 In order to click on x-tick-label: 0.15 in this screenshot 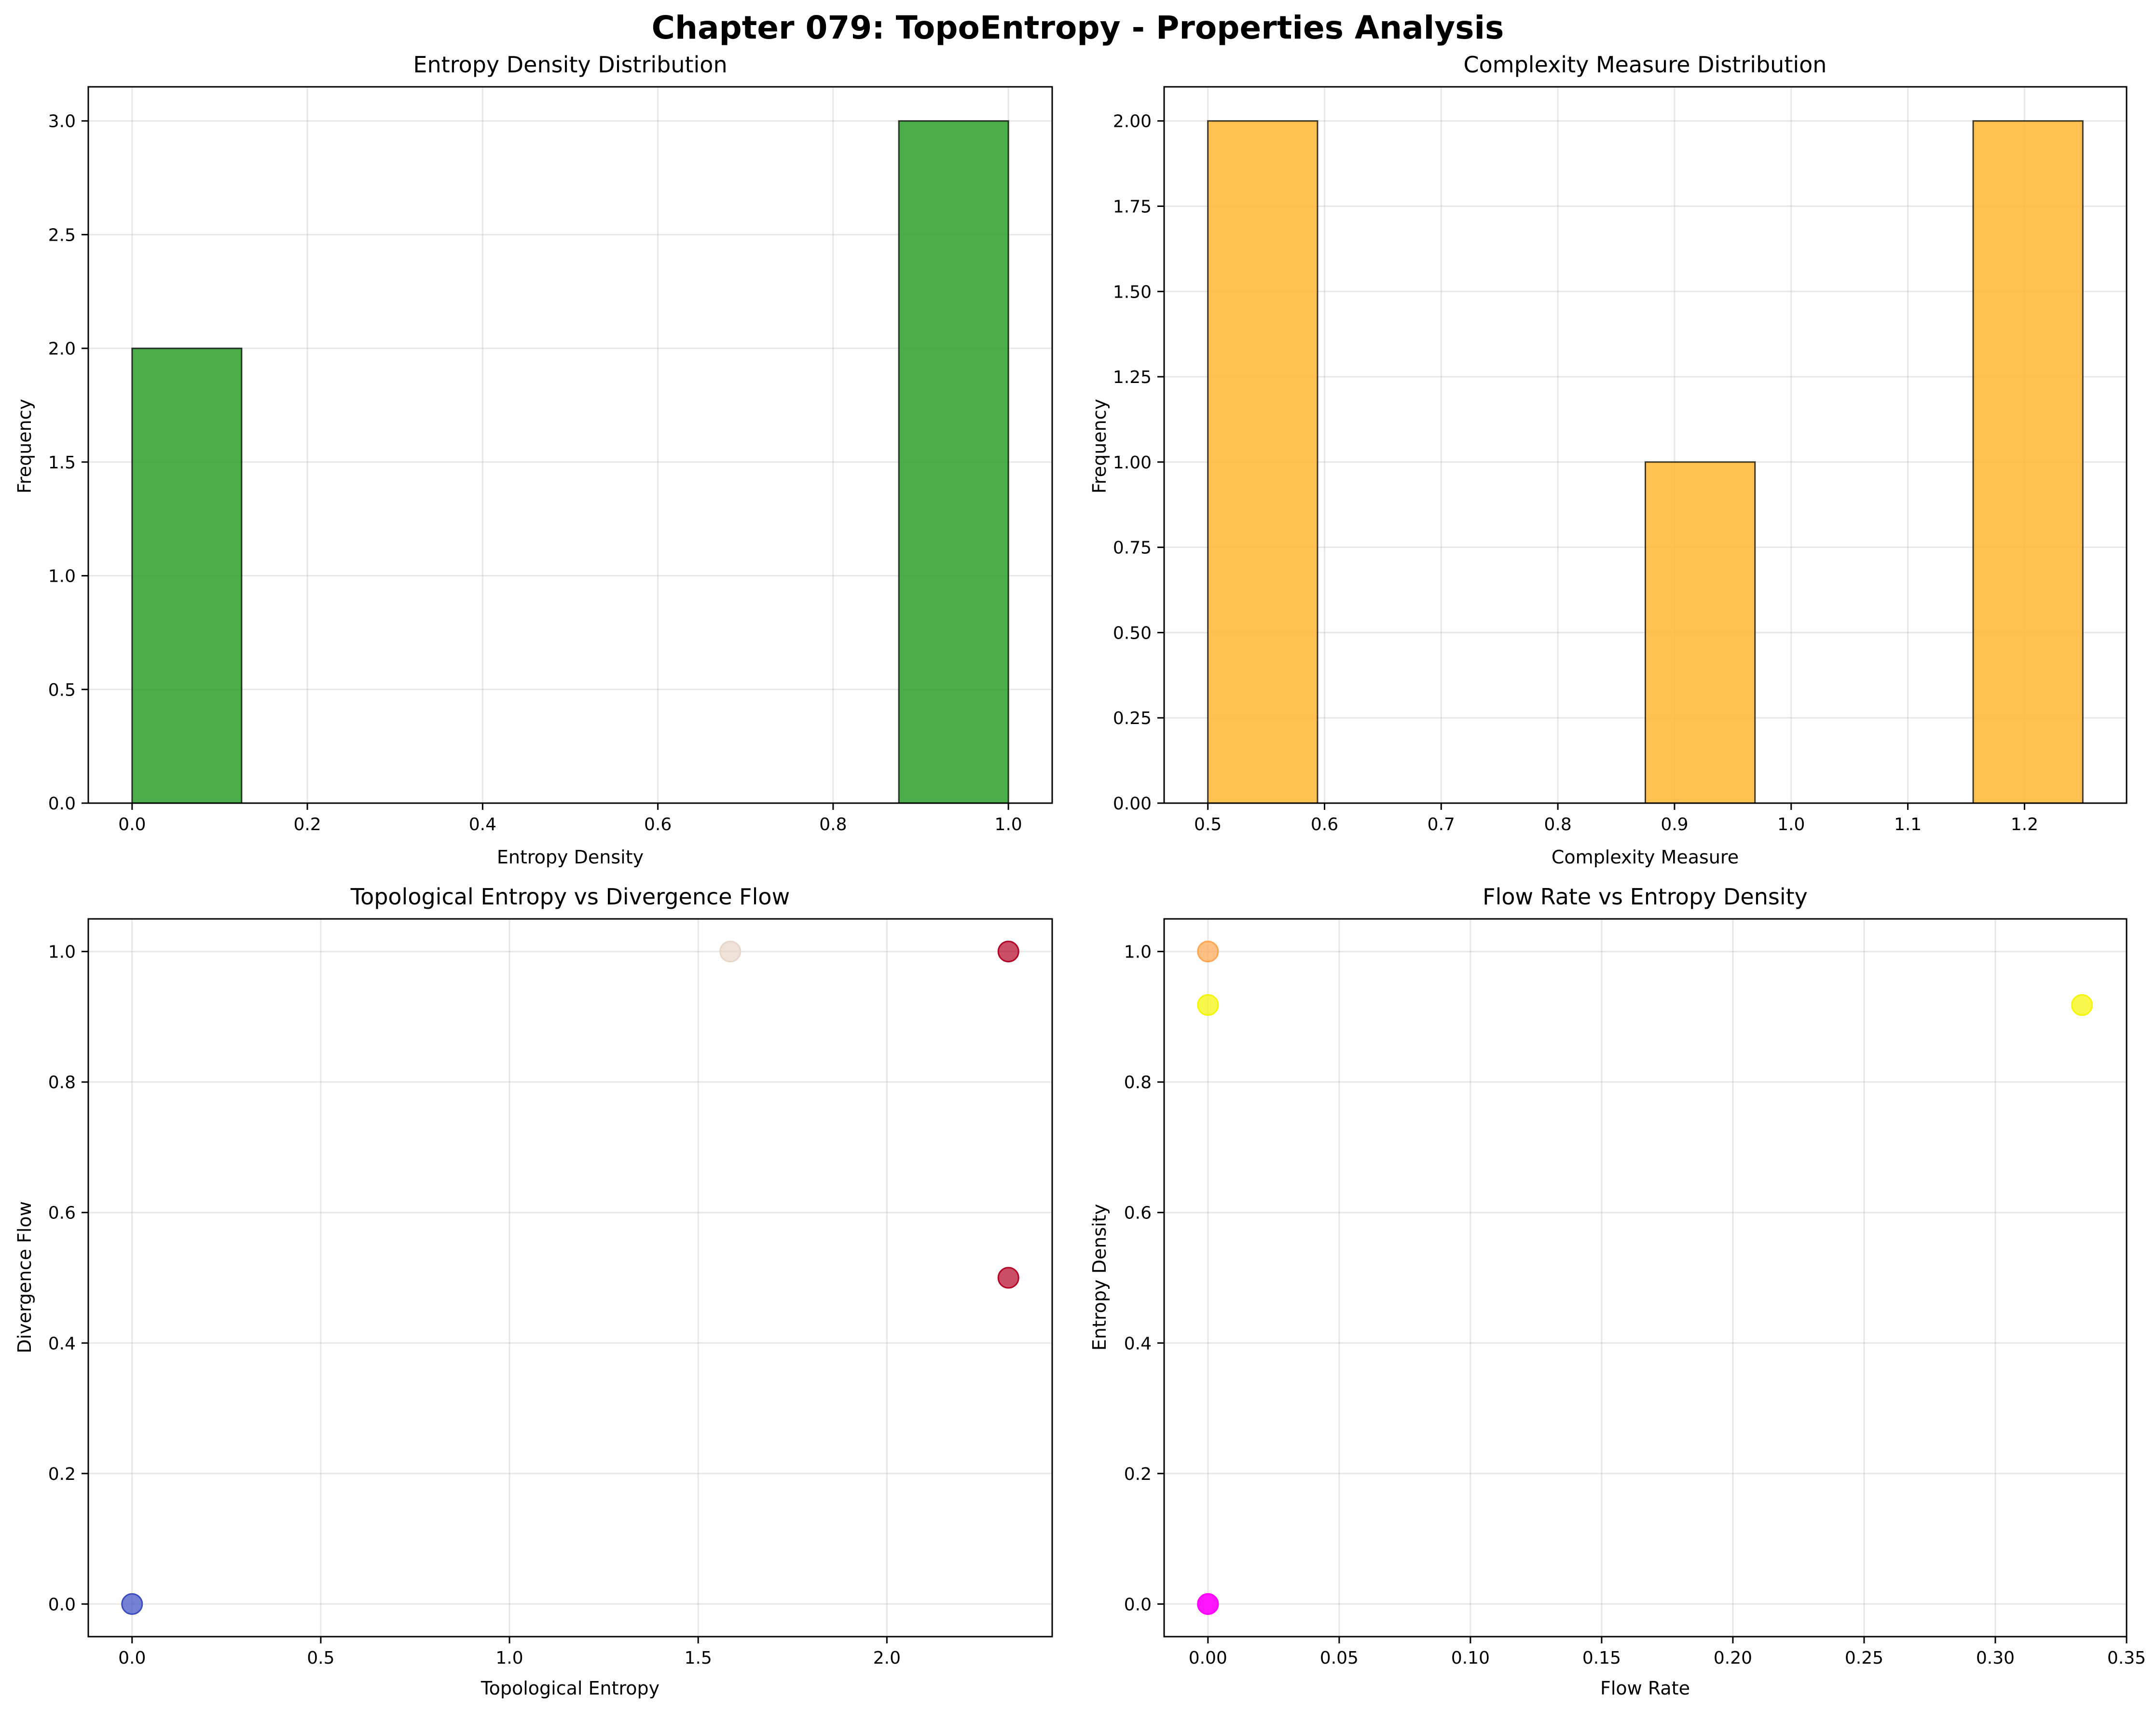, I will do `click(1602, 1658)`.